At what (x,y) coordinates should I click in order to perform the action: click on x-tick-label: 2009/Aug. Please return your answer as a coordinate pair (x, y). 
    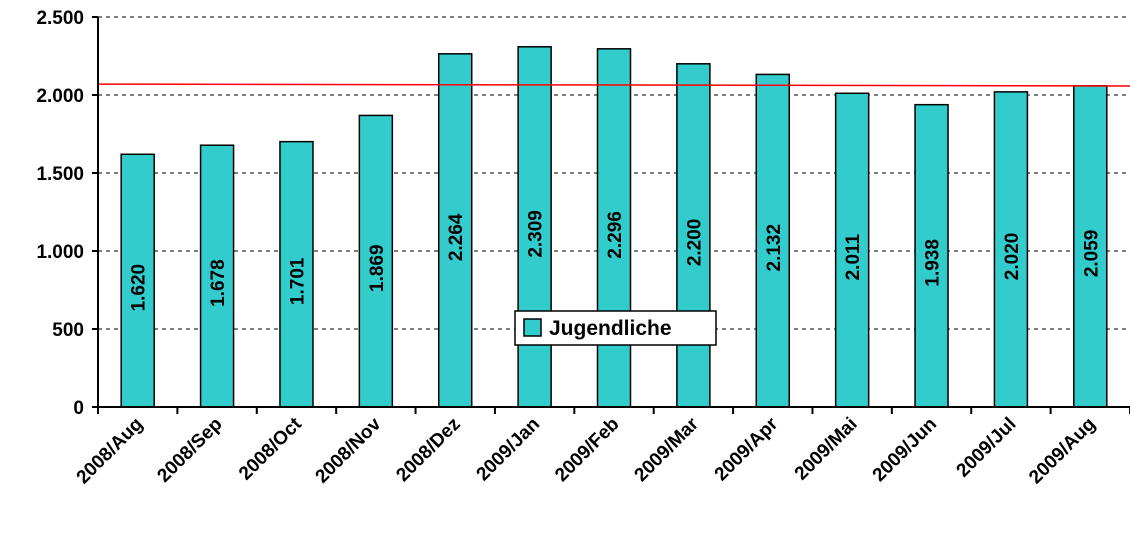
    Looking at the image, I should click on (1062, 451).